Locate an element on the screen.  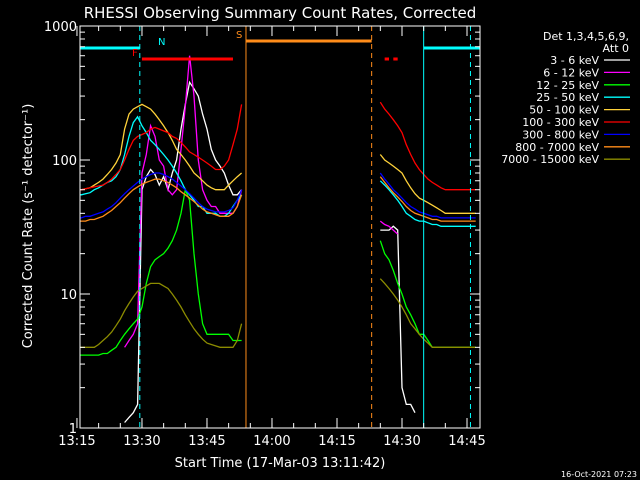
x-tick-label-1: 13:30 is located at coordinates (141, 441).